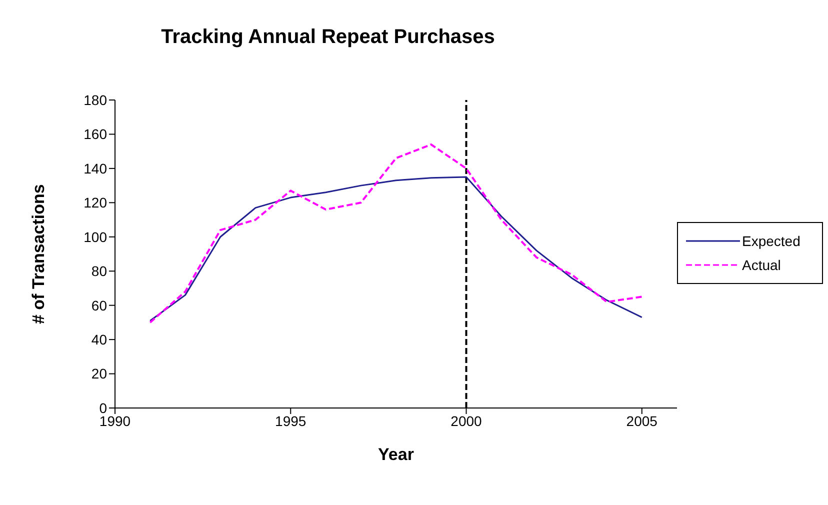 This screenshot has width=828, height=505. What do you see at coordinates (396, 454) in the screenshot?
I see `x-axis-title: Year` at bounding box center [396, 454].